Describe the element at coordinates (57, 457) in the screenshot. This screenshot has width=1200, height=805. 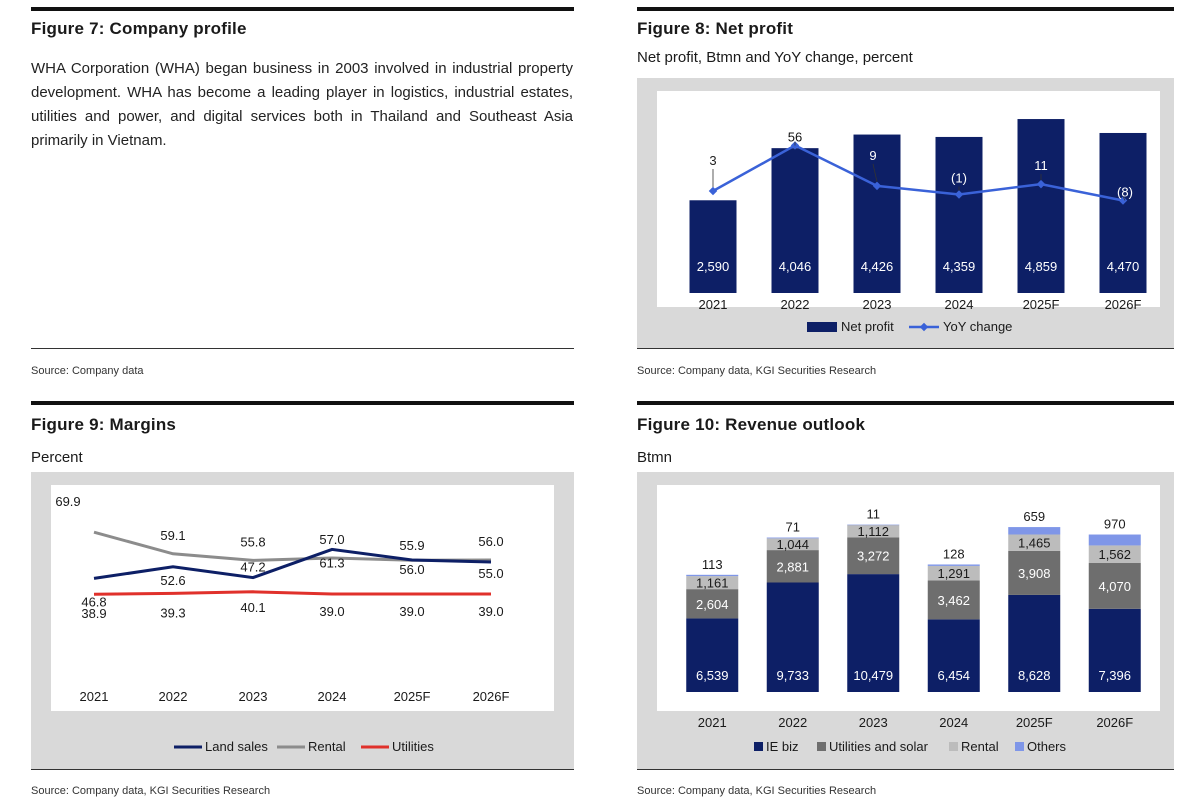
I see `figure-9-subtitle: Percent` at that location.